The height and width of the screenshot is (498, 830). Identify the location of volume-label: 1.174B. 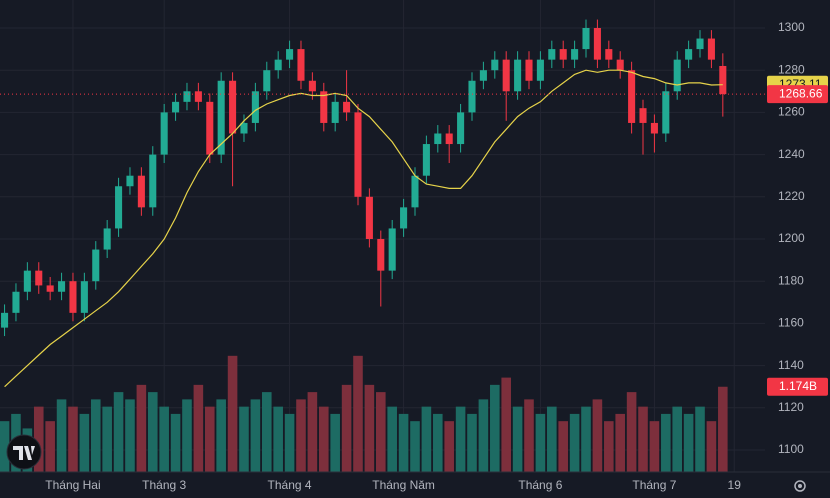
(798, 386).